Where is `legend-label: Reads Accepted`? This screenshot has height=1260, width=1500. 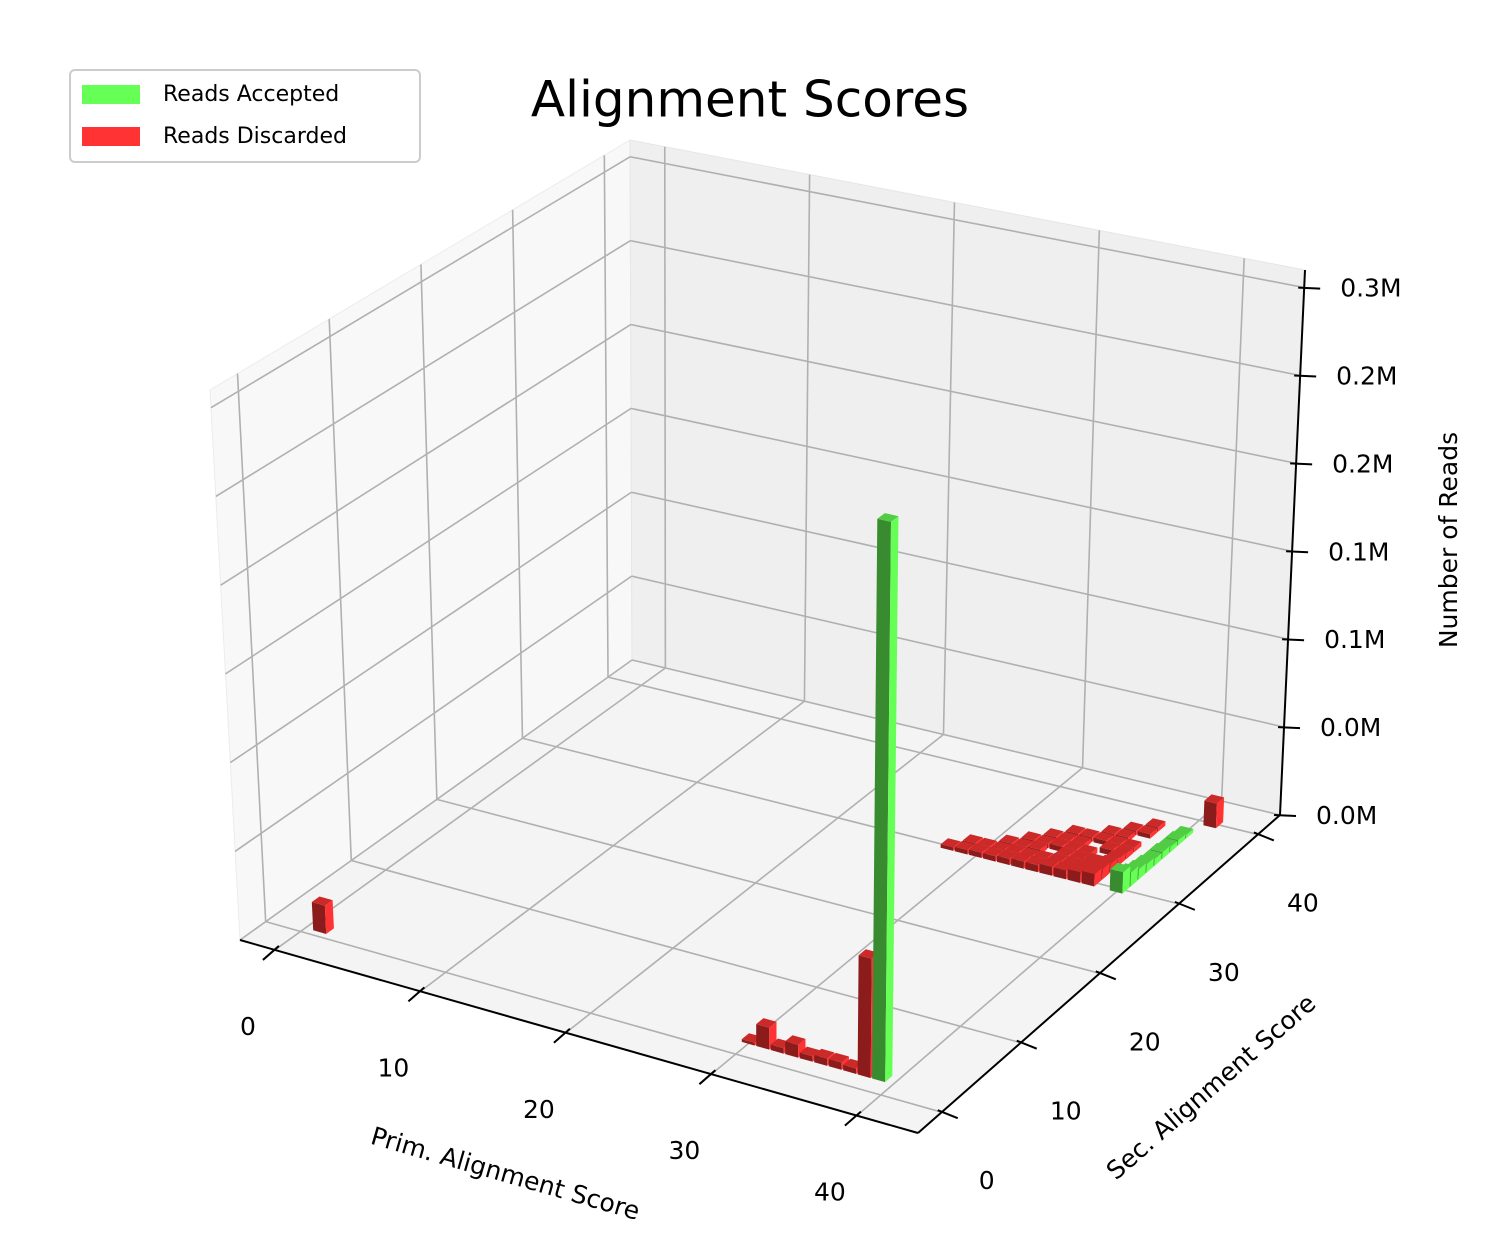
legend-label: Reads Accepted is located at coordinates (251, 94).